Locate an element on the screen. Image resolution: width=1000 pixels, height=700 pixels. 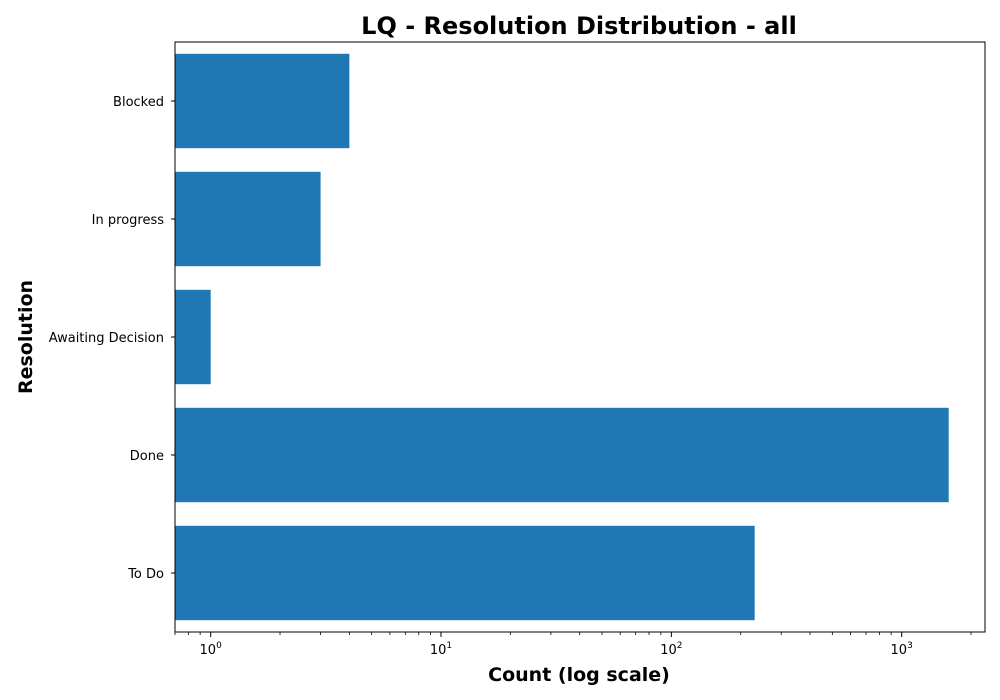
y-tick-label: In progress is located at coordinates (128, 220).